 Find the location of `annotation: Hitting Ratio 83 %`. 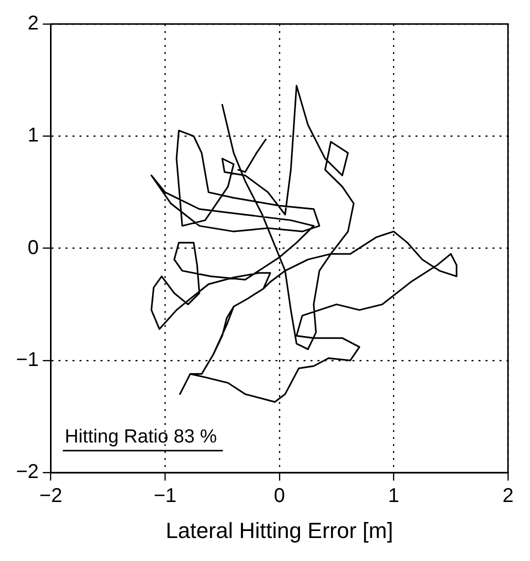

annotation: Hitting Ratio 83 % is located at coordinates (140, 437).